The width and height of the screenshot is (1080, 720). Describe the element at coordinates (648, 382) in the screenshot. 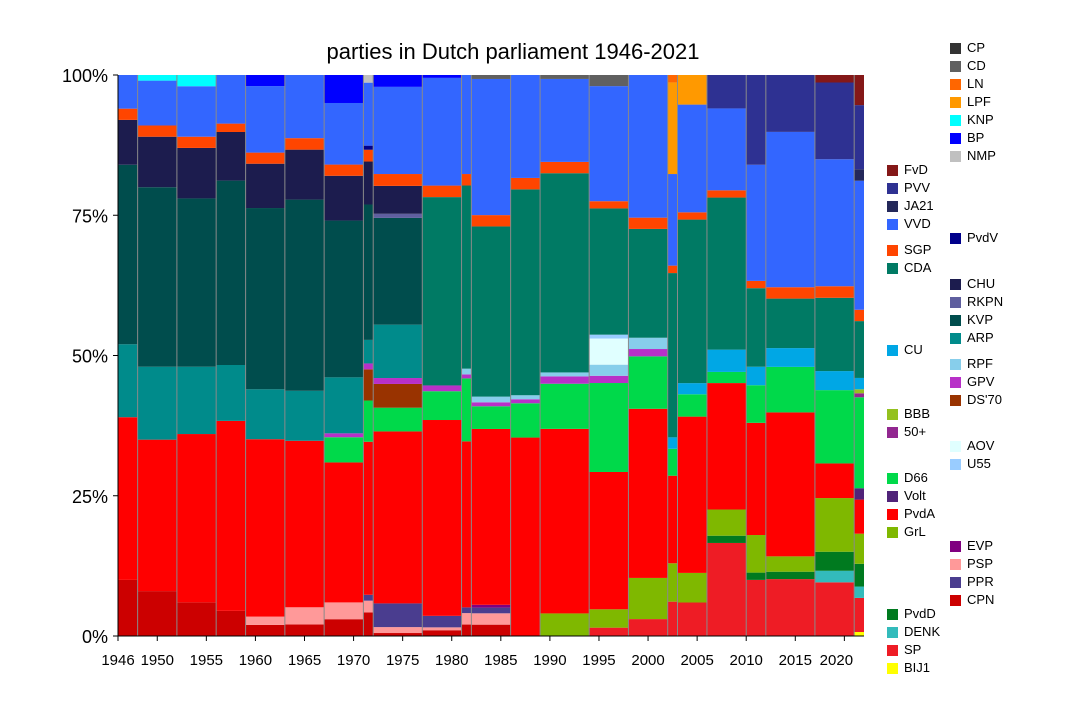

I see `bar-segment-d66-1998` at that location.